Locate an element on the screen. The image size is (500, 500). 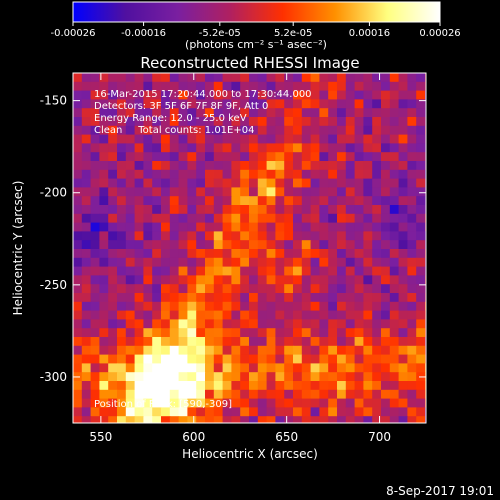
colorbar-tick-label: -0.00026 is located at coordinates (73, 33).